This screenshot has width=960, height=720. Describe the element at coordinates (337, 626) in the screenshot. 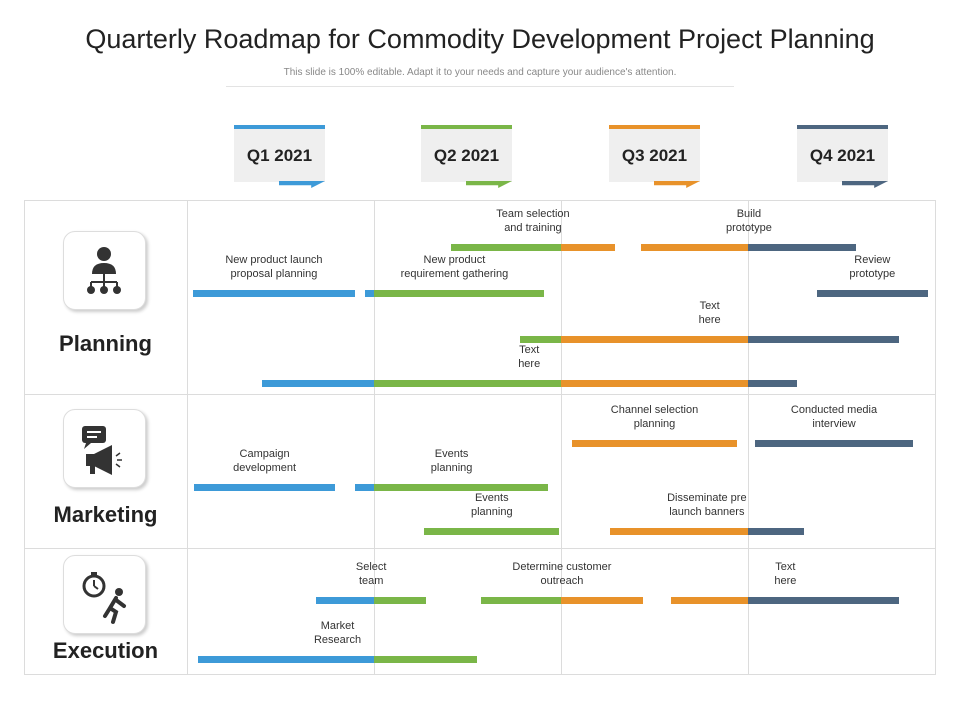

I see `task-label-line: Market` at that location.